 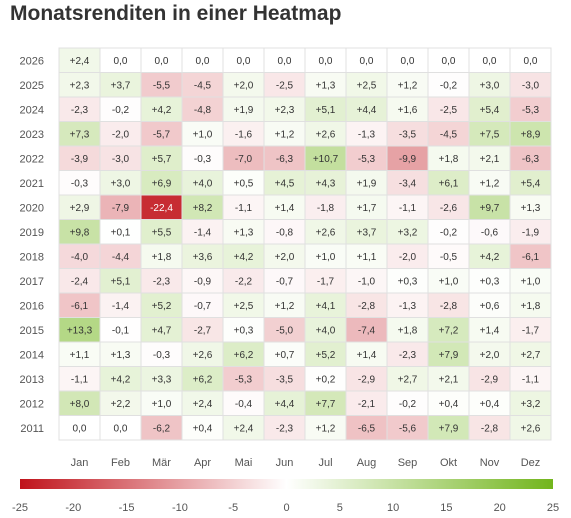 I want to click on color-scale-tick-label: 15, so click(x=446, y=508).